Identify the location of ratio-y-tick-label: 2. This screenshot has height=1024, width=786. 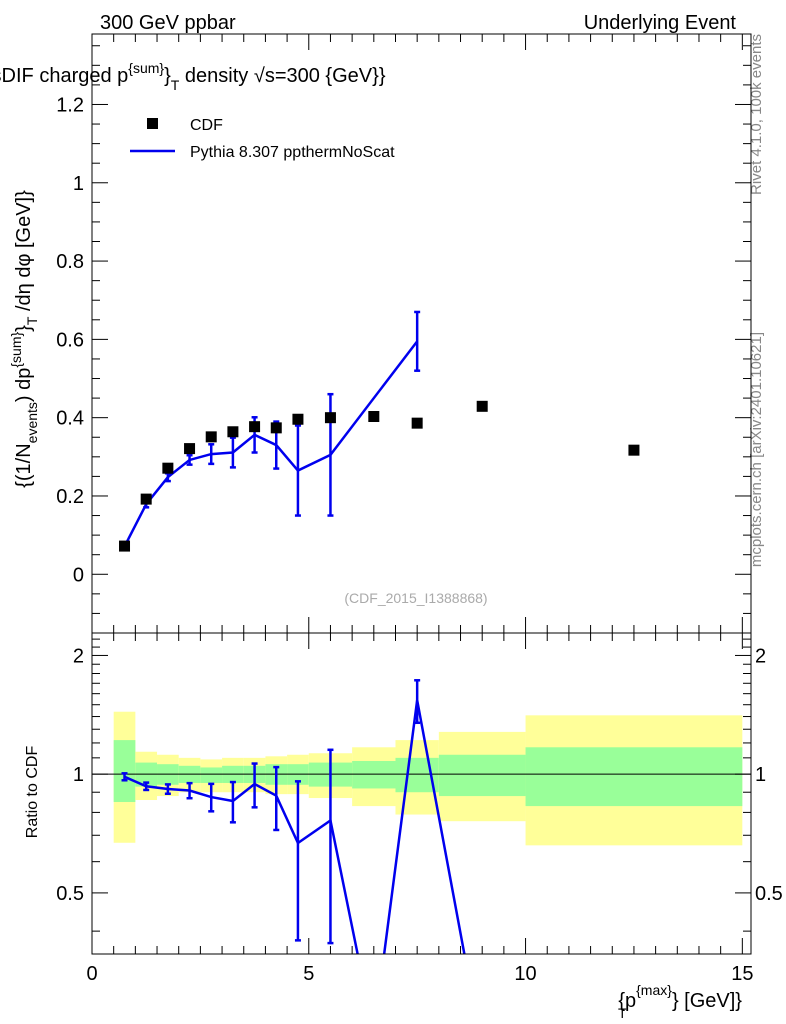
(78, 656).